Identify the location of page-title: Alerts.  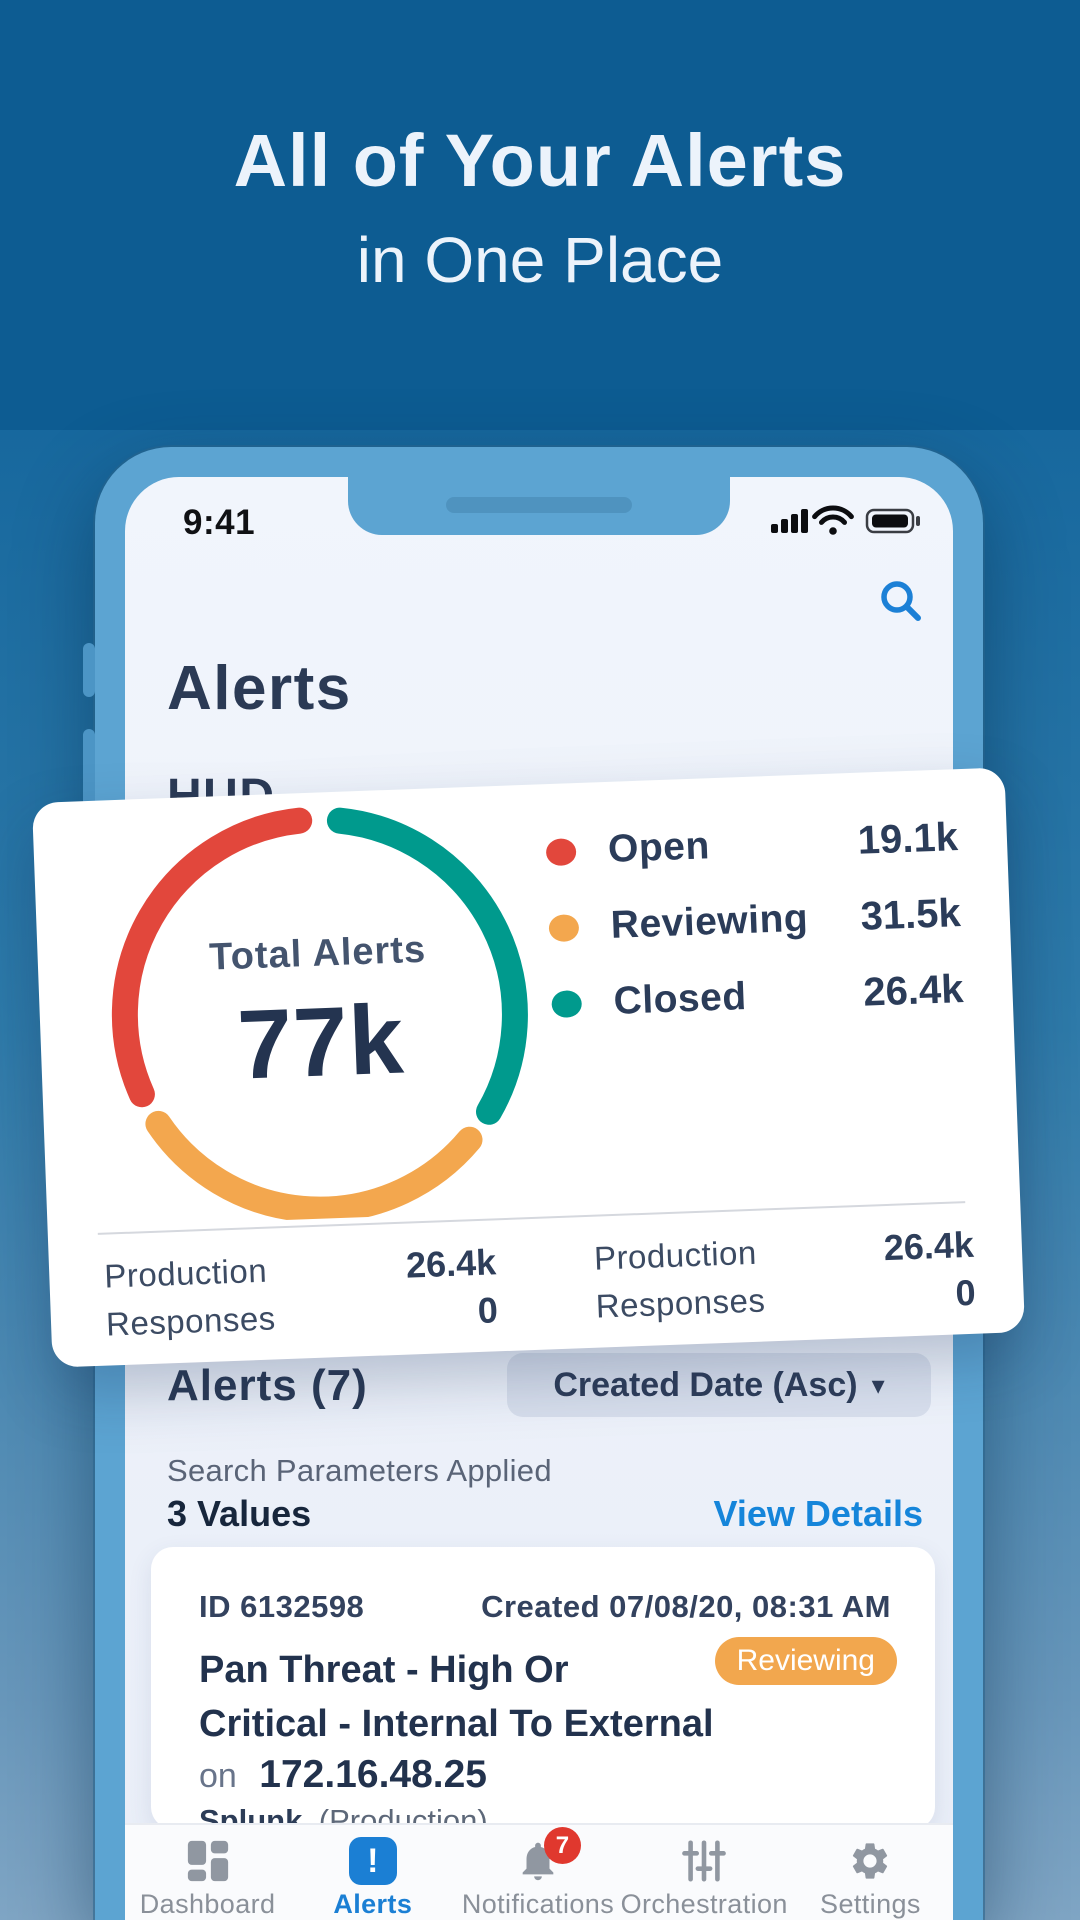
(259, 688).